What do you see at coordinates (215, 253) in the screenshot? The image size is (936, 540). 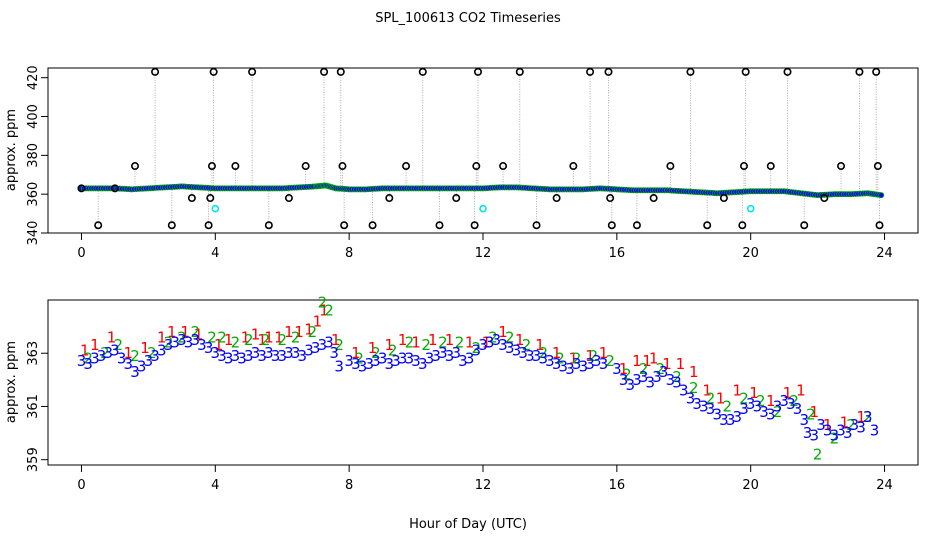 I see `x-tick-label: 4` at bounding box center [215, 253].